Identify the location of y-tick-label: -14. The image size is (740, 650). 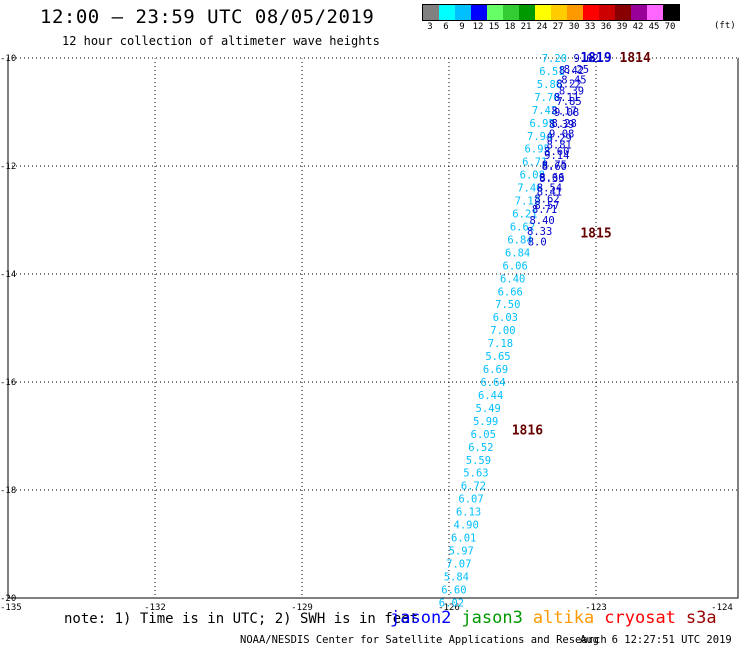
(8, 275).